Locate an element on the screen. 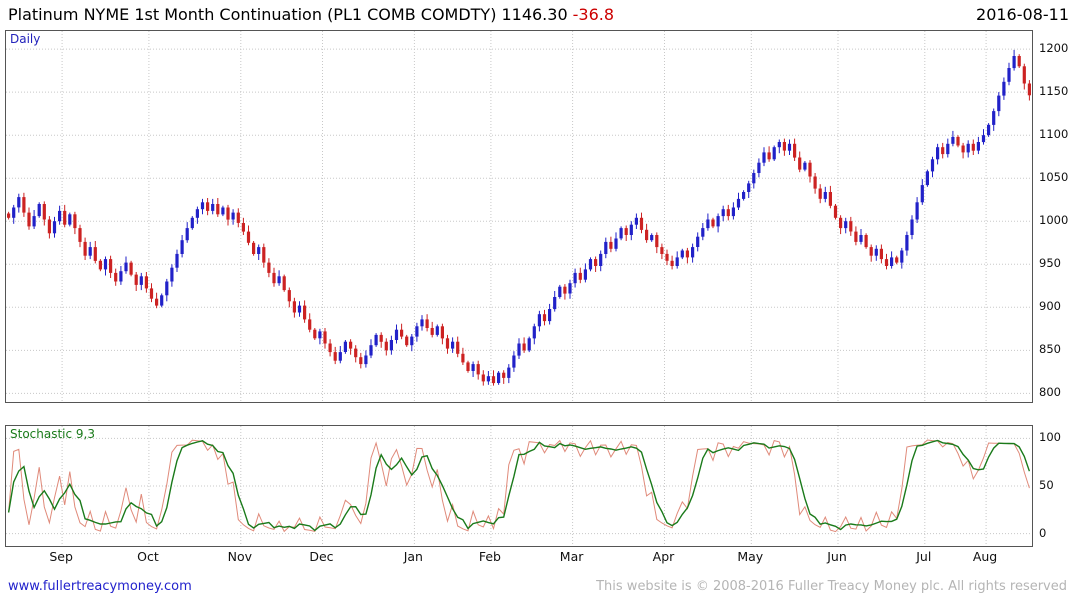 Image resolution: width=1075 pixels, height=600 pixels. month-label: Mar is located at coordinates (571, 556).